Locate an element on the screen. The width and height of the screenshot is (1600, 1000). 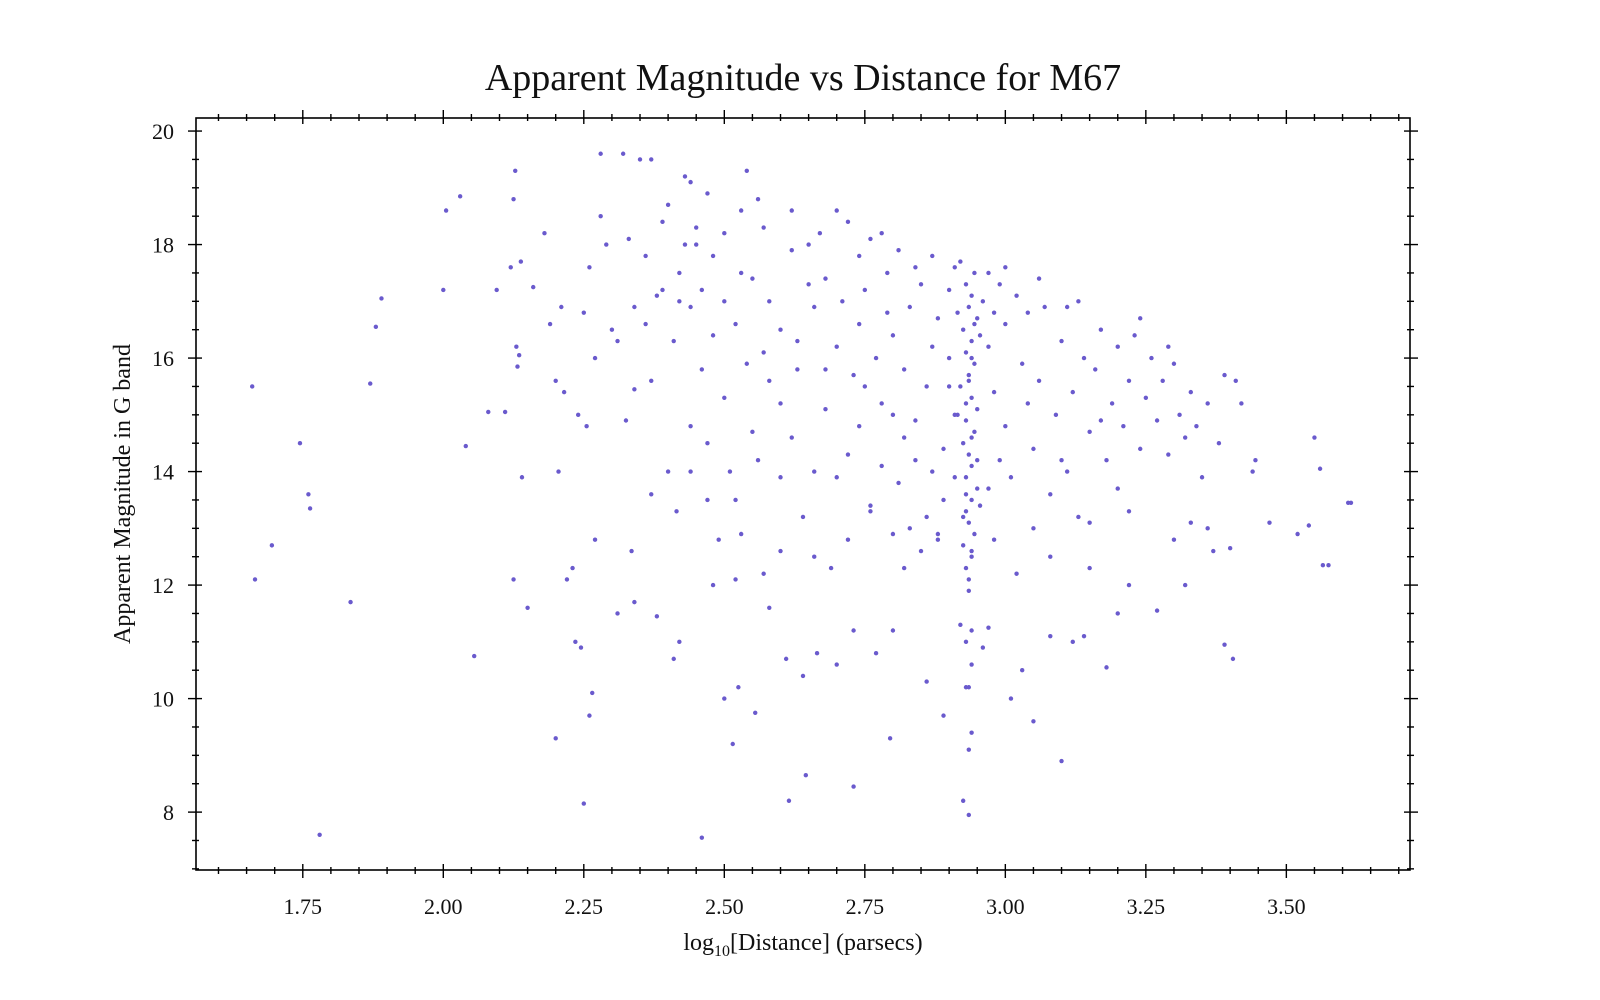
chart-title: Apparent Magnitude vs Distance for M67 is located at coordinates (803, 78).